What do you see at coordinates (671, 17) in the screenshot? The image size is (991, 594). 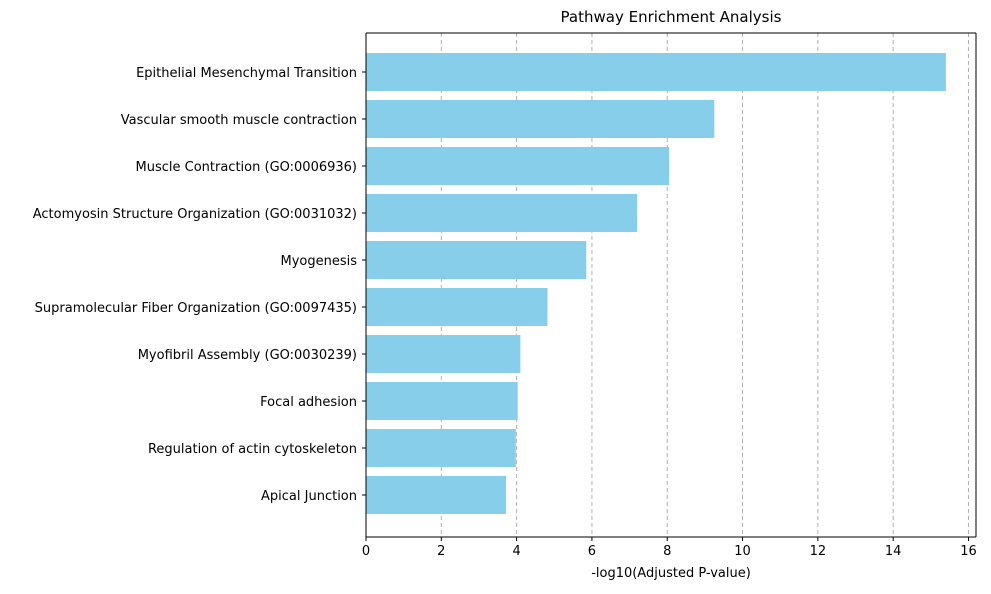 I see `chart-title: Pathway Enrichment Analysis` at bounding box center [671, 17].